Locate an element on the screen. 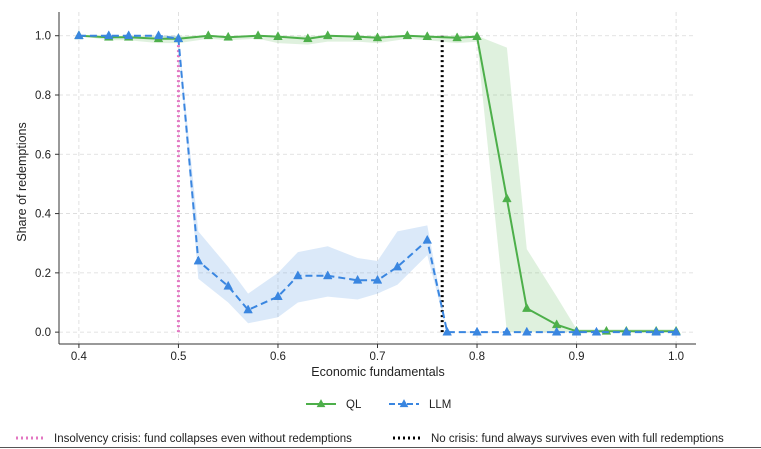  y-tick-label: 0.0 is located at coordinates (43, 333).